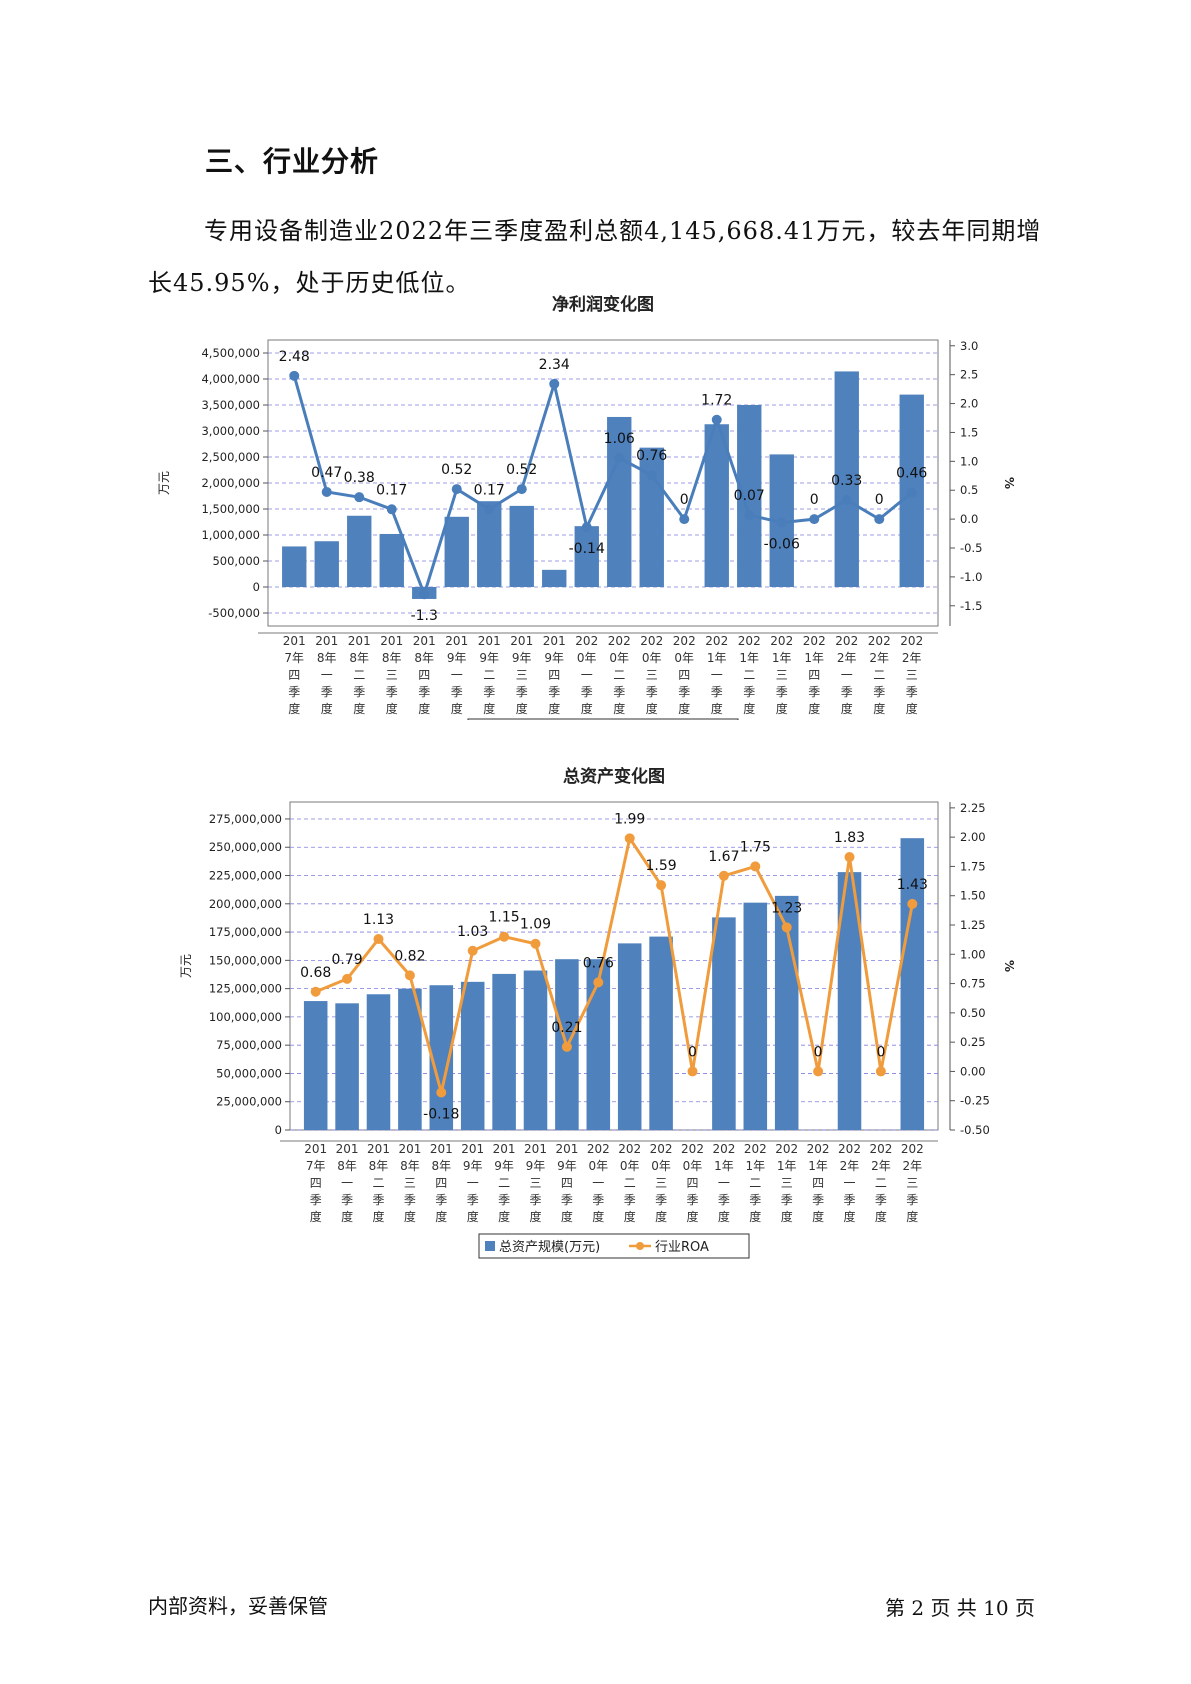 The width and height of the screenshot is (1191, 1684). I want to click on legend-box, so click(614, 1246).